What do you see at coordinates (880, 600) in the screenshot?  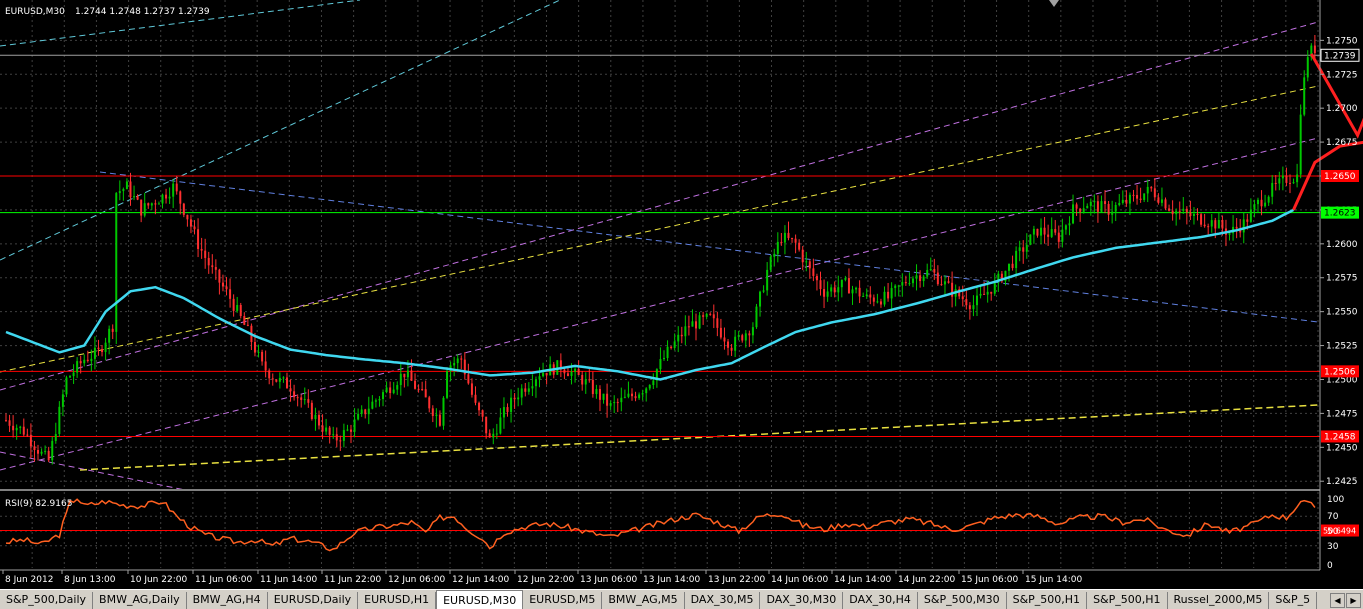 I see `chart-tab: DAX_30,H4` at bounding box center [880, 600].